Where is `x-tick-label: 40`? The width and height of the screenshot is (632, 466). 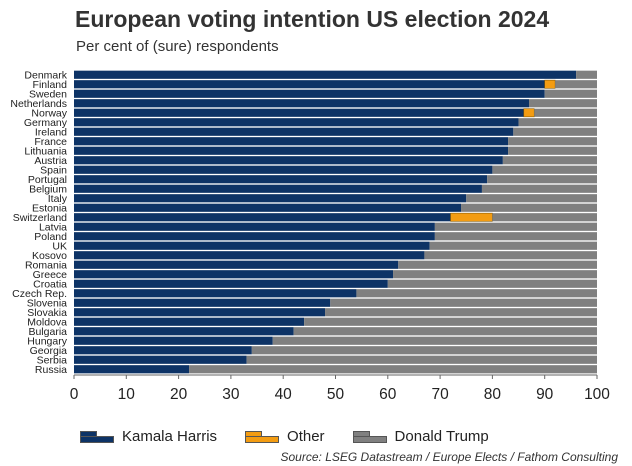 x-tick-label: 40 is located at coordinates (284, 394).